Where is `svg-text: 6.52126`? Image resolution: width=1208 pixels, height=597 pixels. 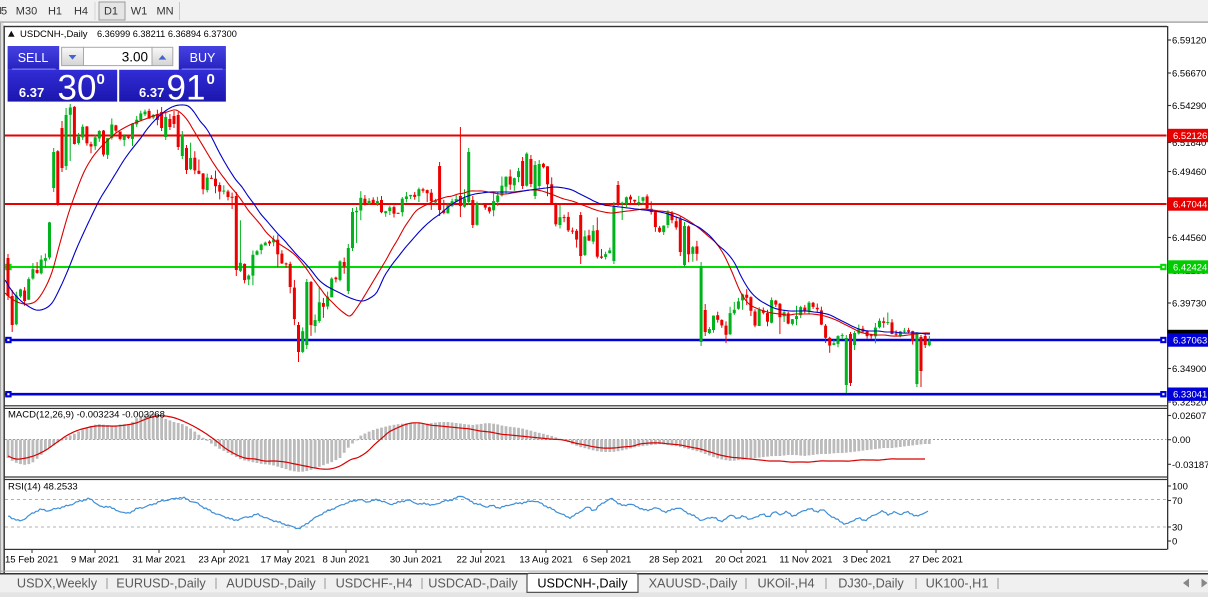 svg-text: 6.52126 is located at coordinates (1190, 136).